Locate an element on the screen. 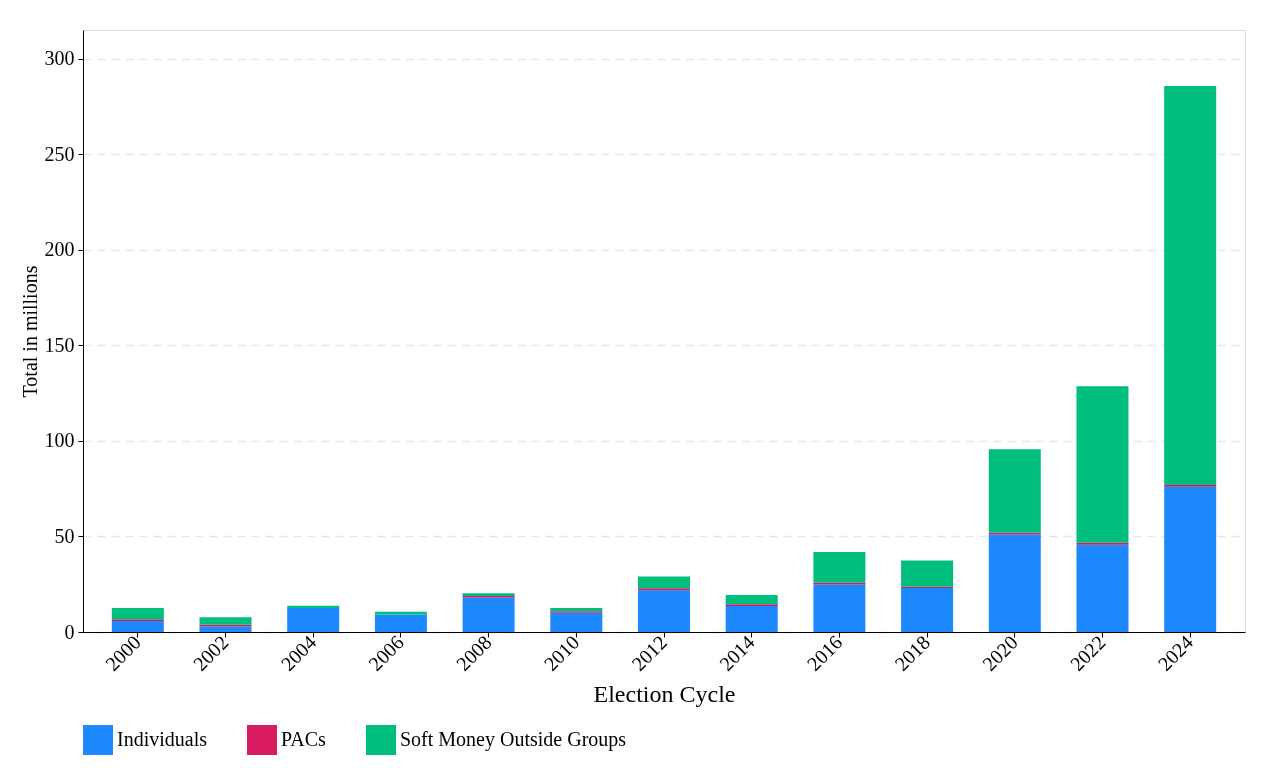 This screenshot has height=768, width=1282. legend-label: PACs is located at coordinates (304, 739).